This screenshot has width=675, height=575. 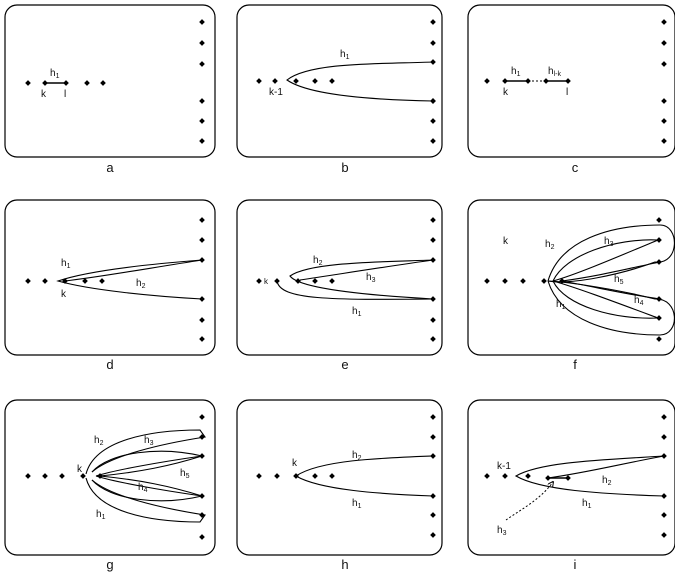 I want to click on curve-h3, so click(x=366, y=270).